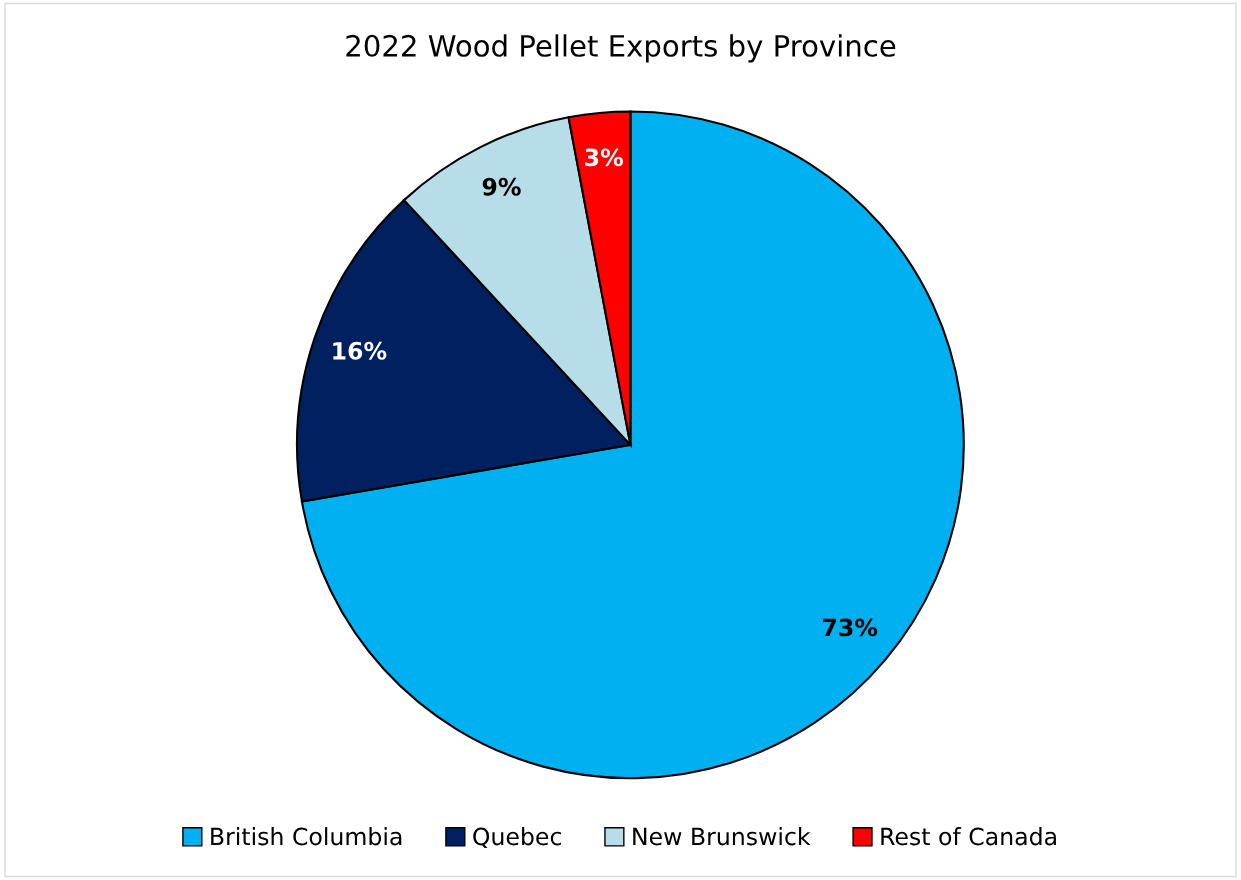  Describe the element at coordinates (306, 836) in the screenshot. I see `legend-label: British Columbia` at that location.